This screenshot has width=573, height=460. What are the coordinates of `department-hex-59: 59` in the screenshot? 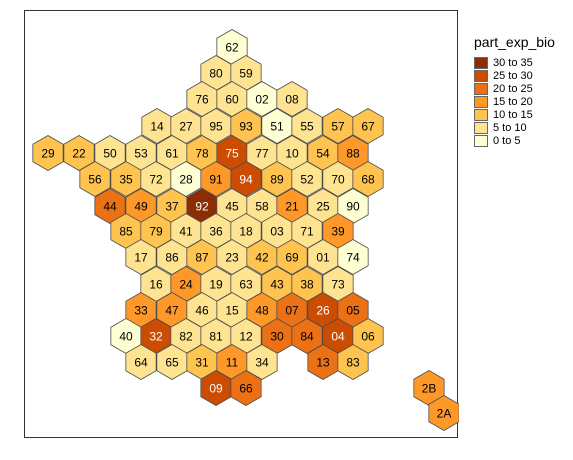 It's located at (246, 73).